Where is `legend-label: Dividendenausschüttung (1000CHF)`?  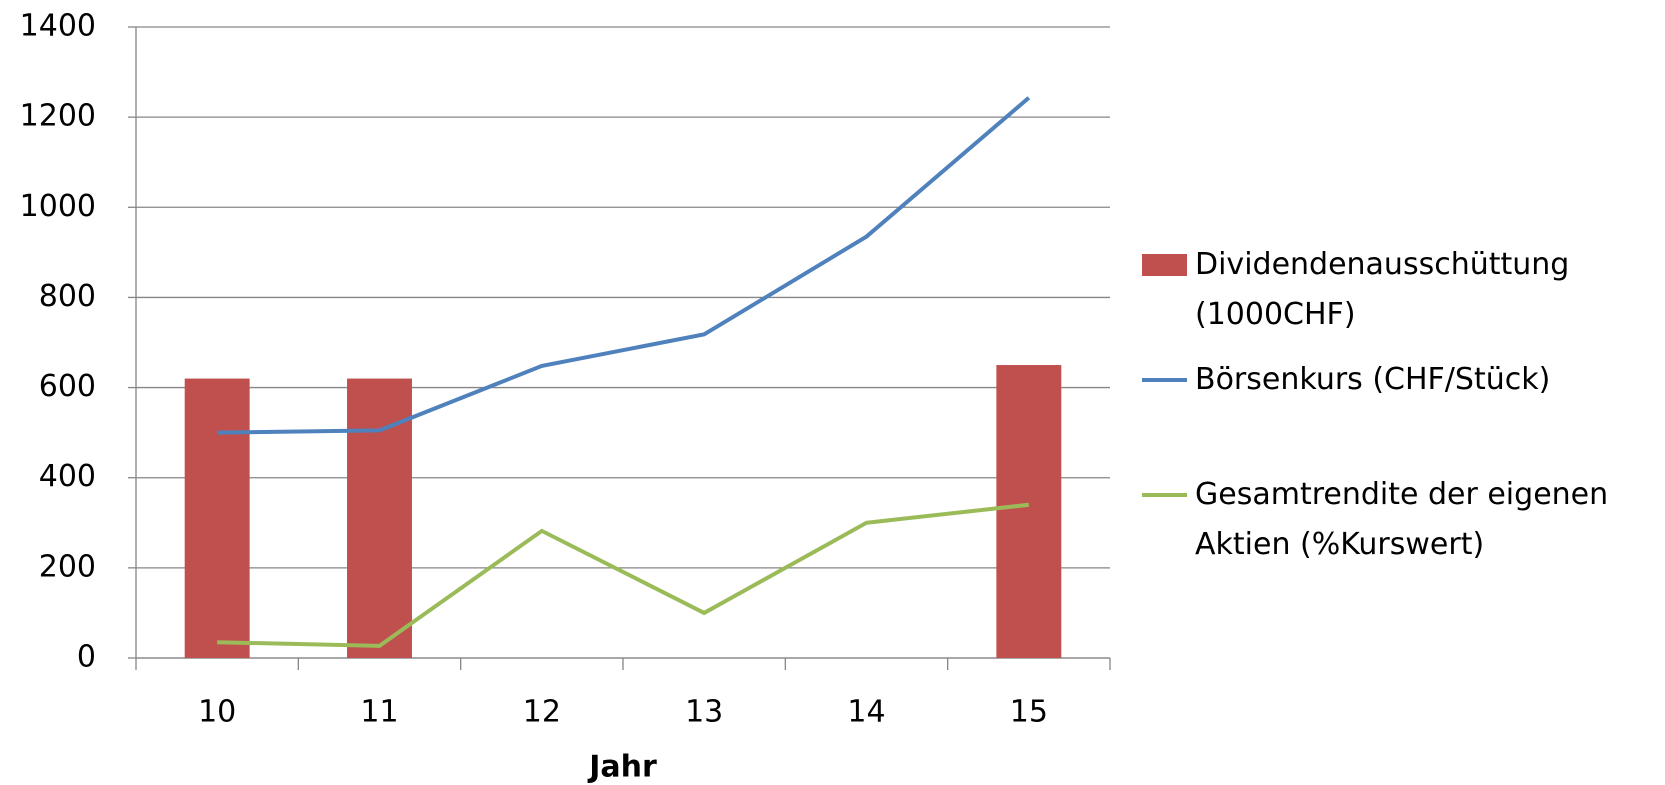
legend-label: Dividendenausschüttung (1000CHF) is located at coordinates (1382, 289).